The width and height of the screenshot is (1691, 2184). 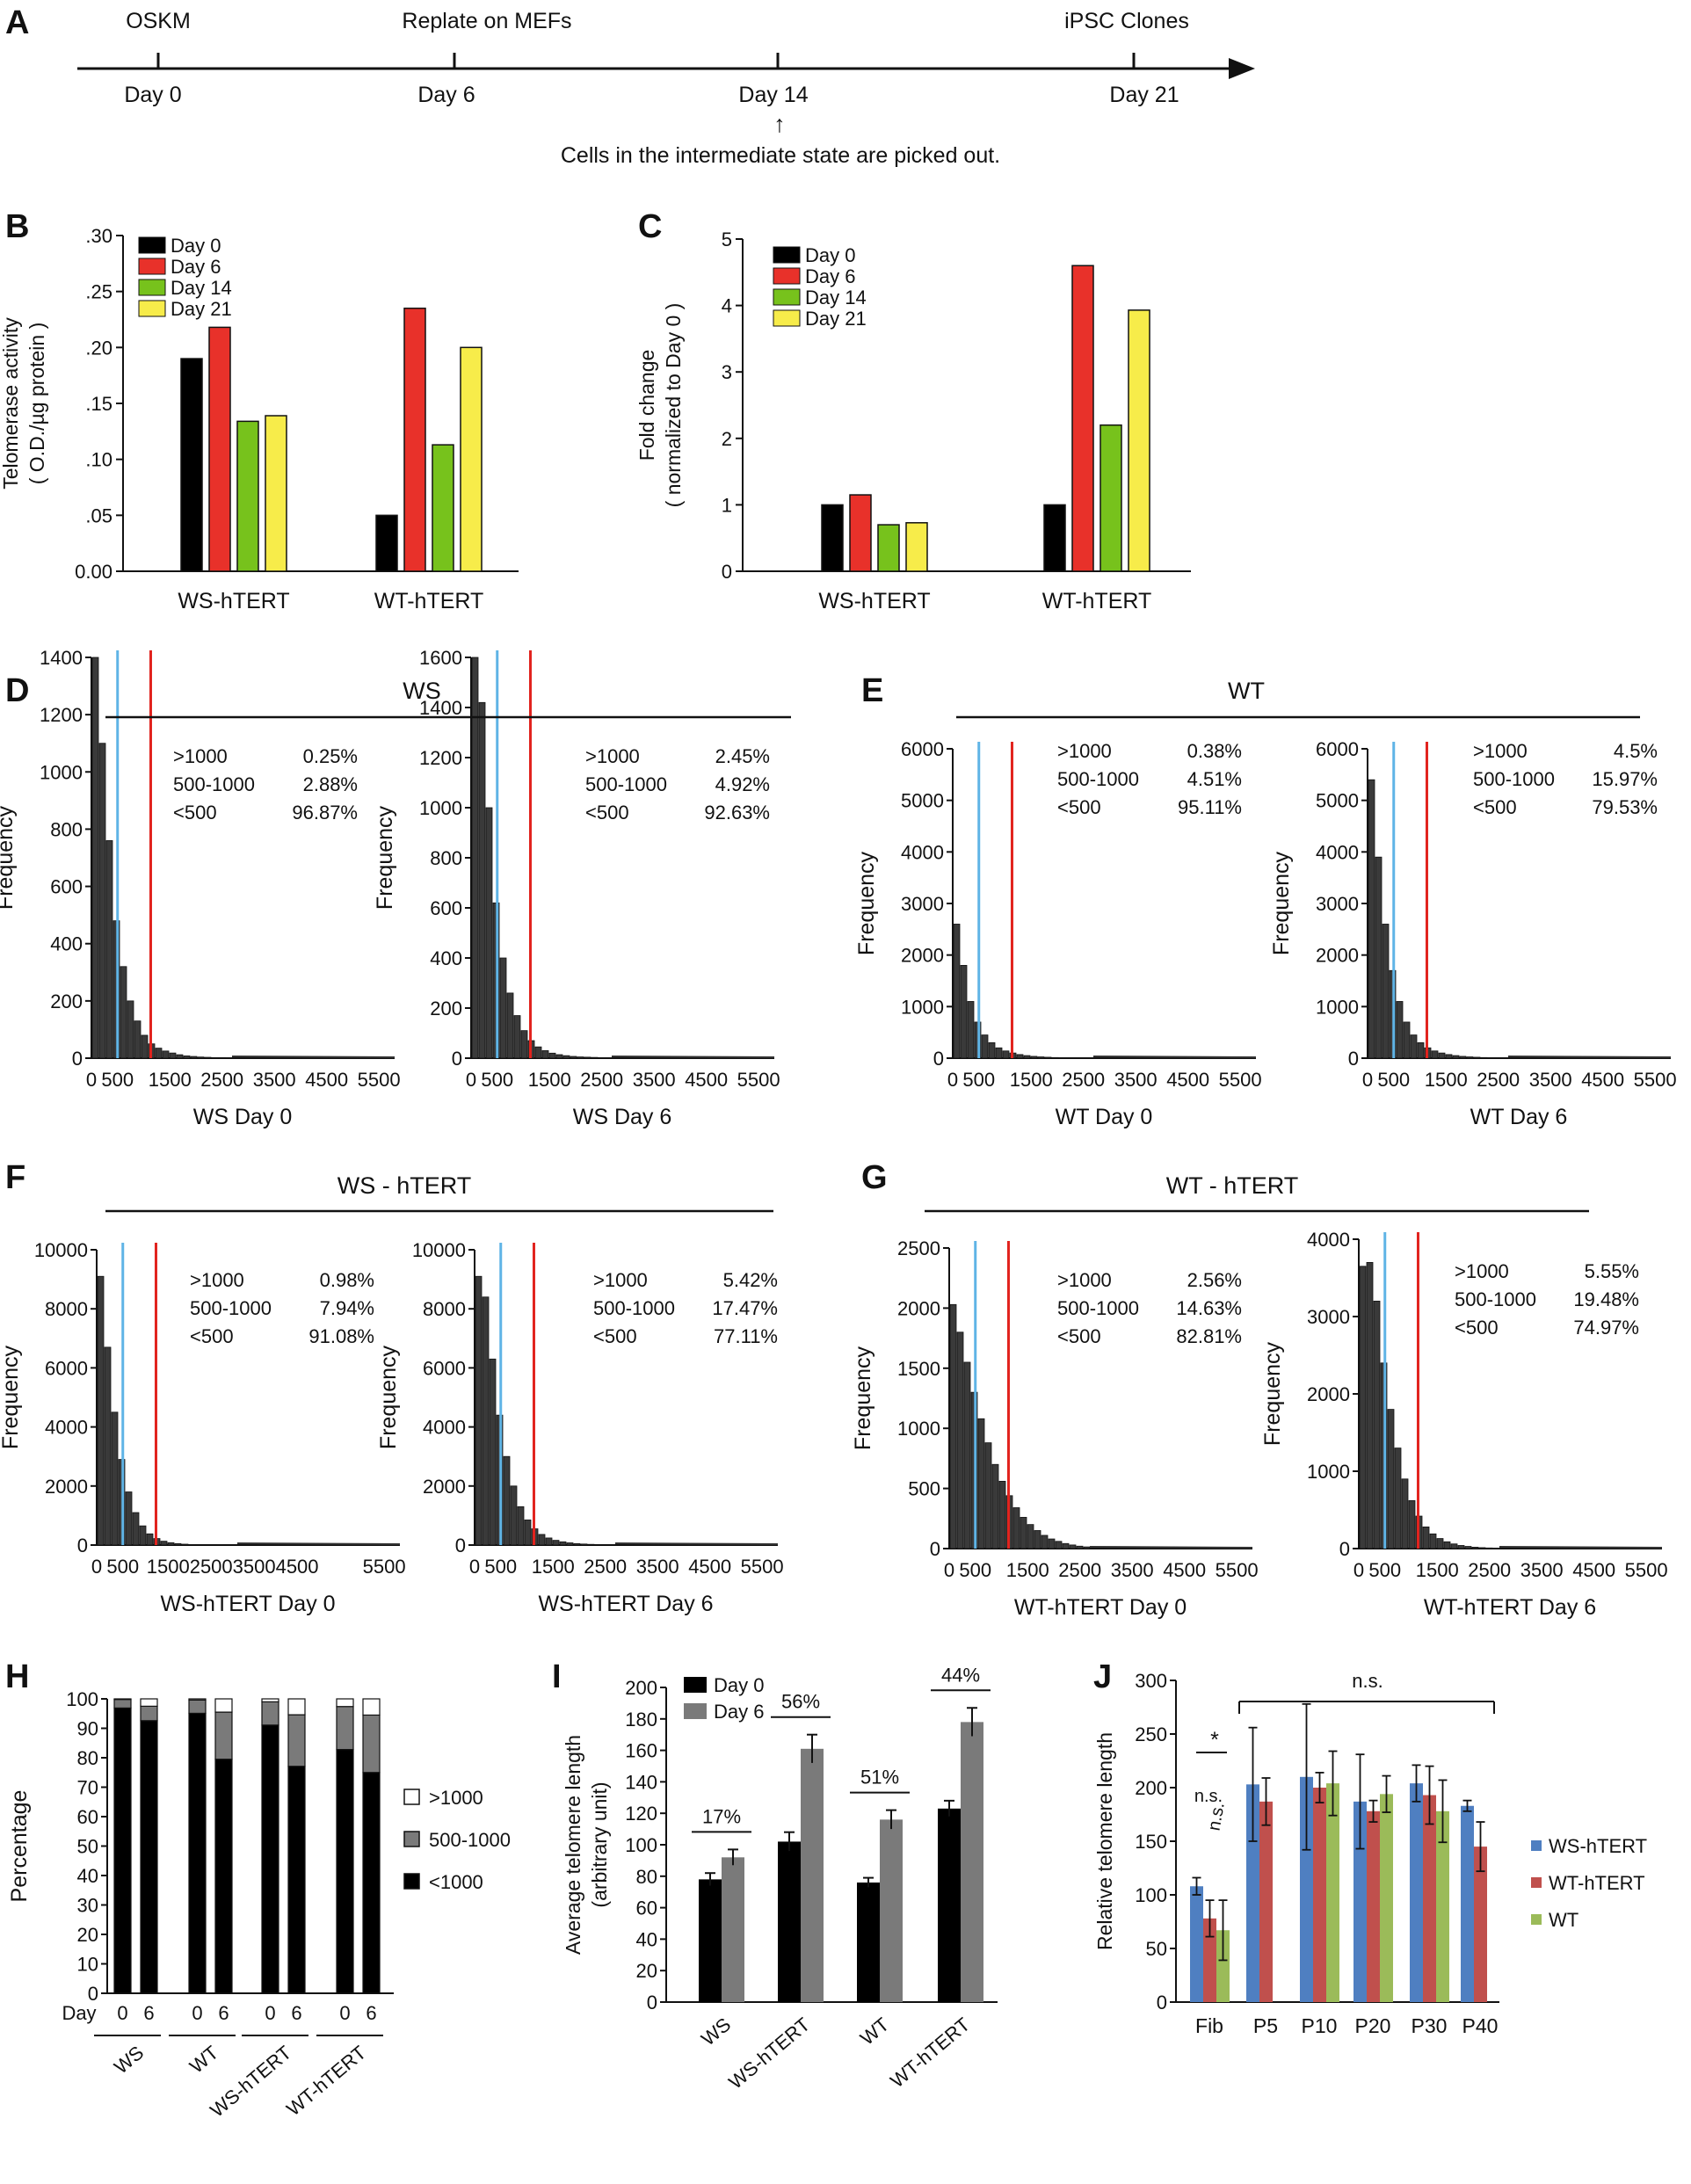 I want to click on y-tick-label: 1400, so click(x=440, y=708).